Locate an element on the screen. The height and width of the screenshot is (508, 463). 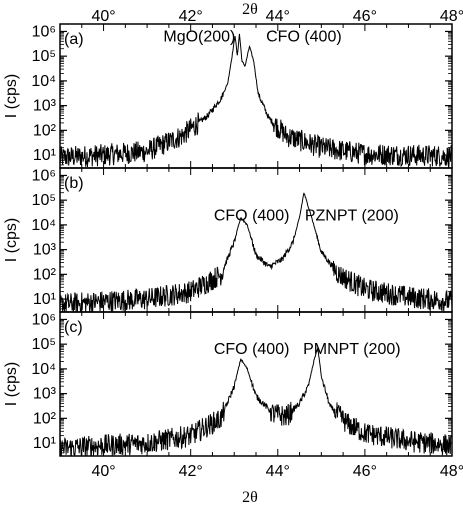
bottom-x-tick-label: 40° is located at coordinates (103, 471).